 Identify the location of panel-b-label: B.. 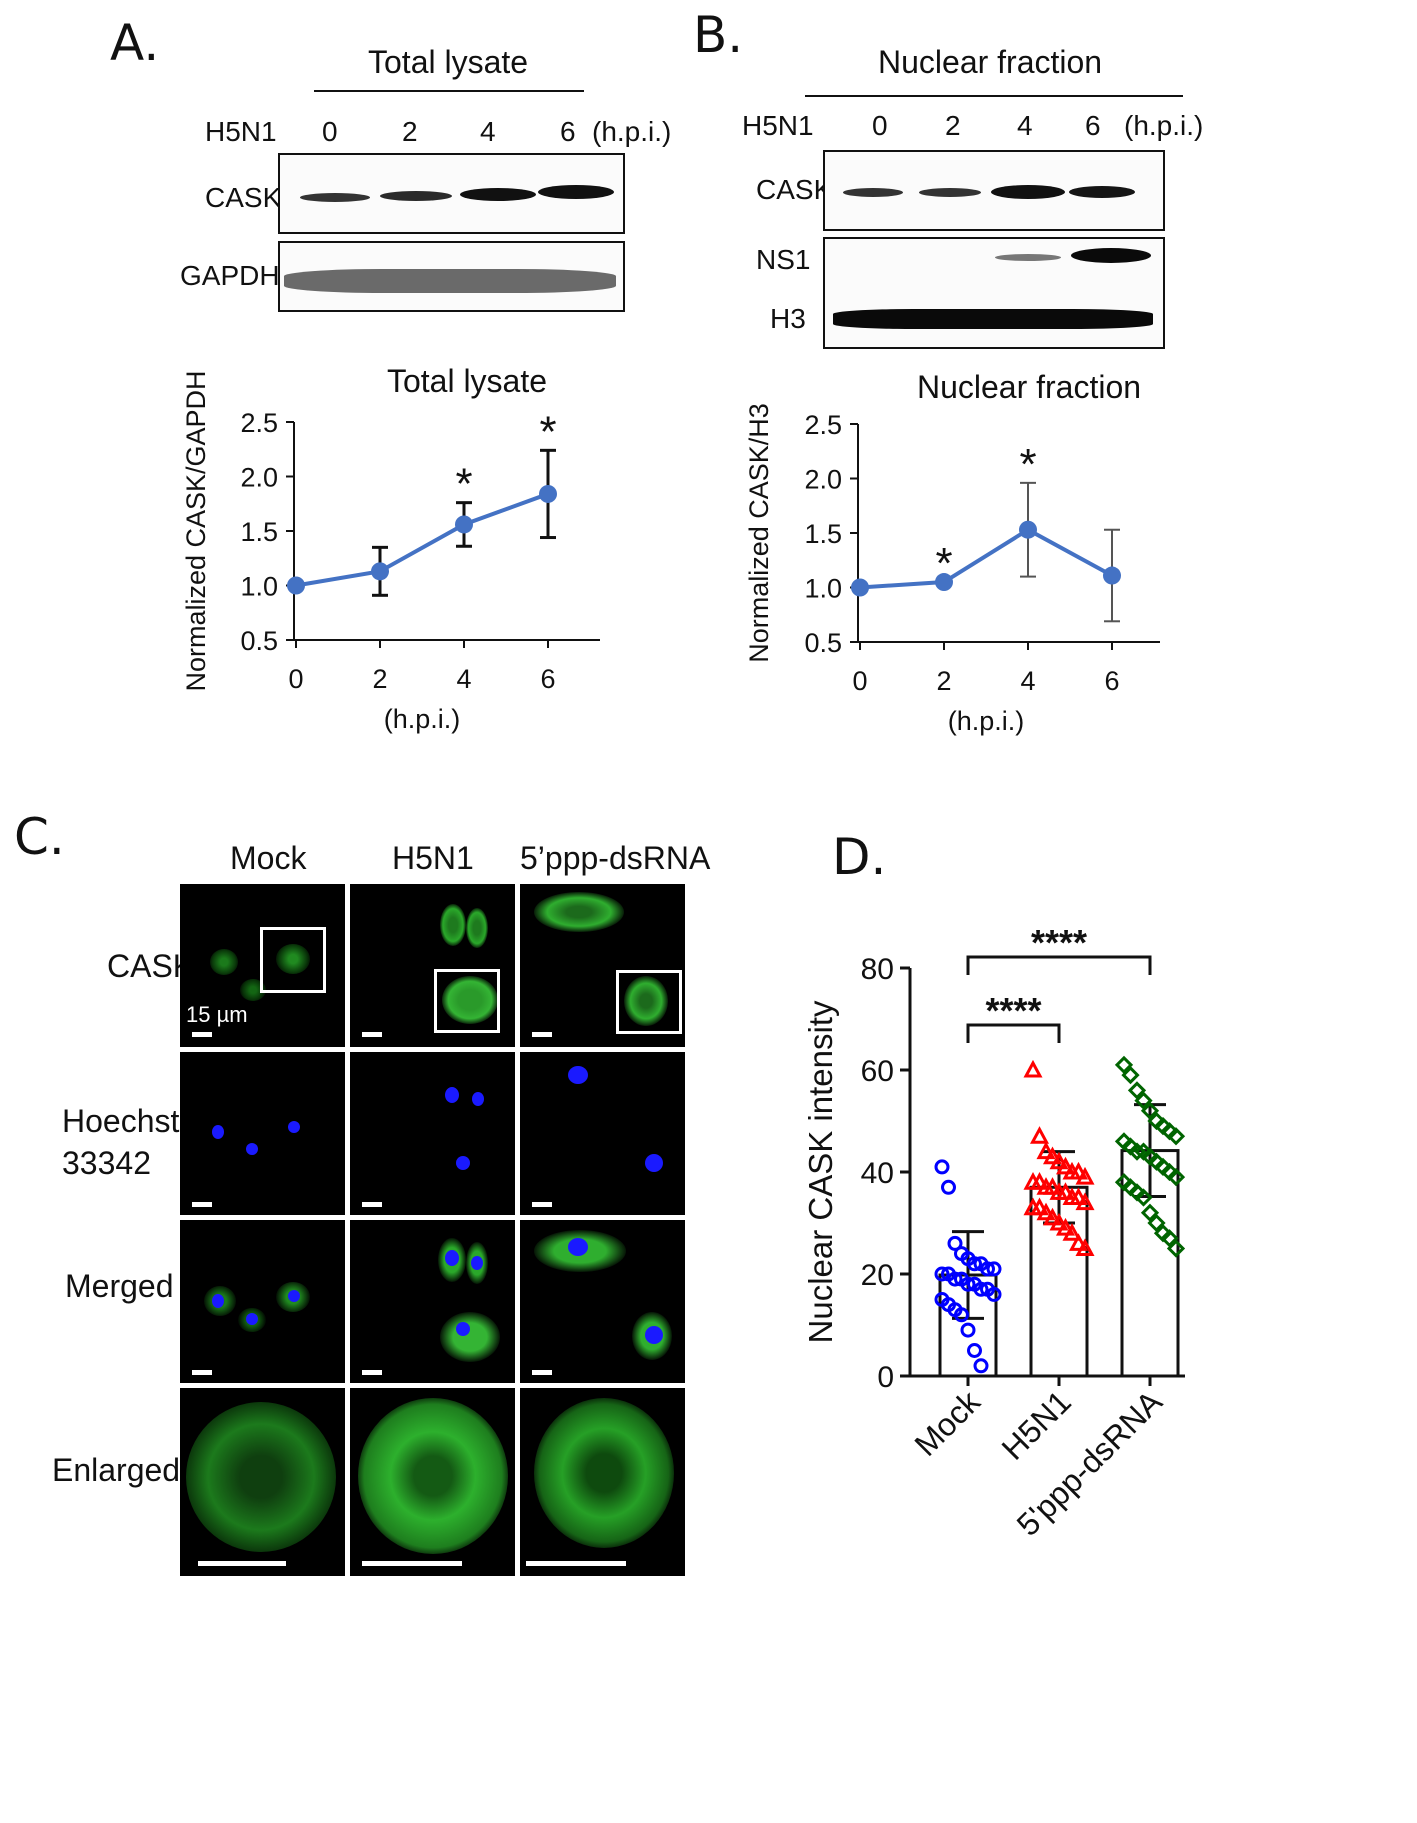
(718, 35).